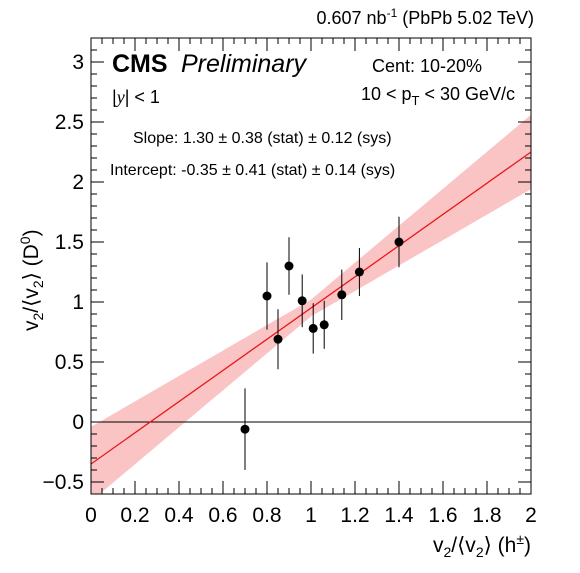 This screenshot has width=580, height=573. I want to click on x-tick-label: 1, so click(311, 515).